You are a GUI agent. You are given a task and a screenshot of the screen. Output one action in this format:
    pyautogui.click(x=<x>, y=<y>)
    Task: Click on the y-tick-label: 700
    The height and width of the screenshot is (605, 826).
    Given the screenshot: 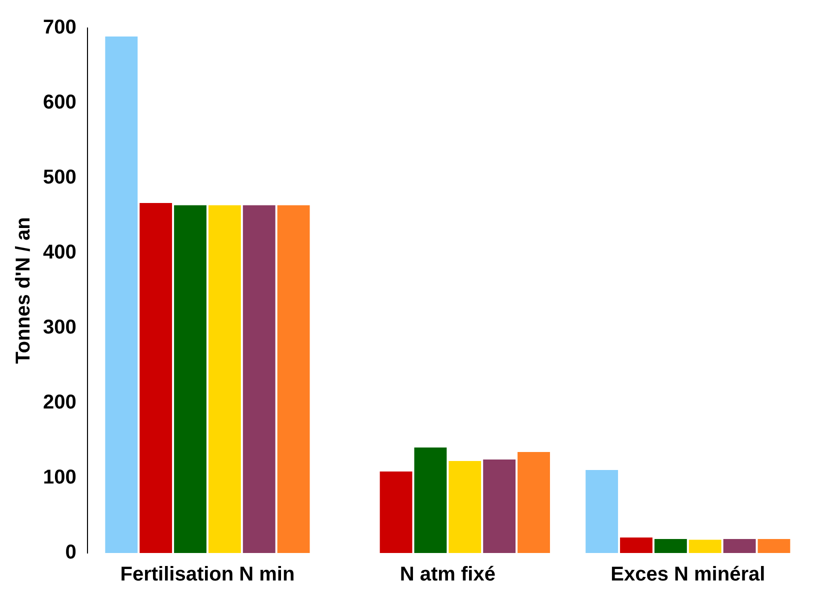 What is the action you would take?
    pyautogui.click(x=59, y=27)
    